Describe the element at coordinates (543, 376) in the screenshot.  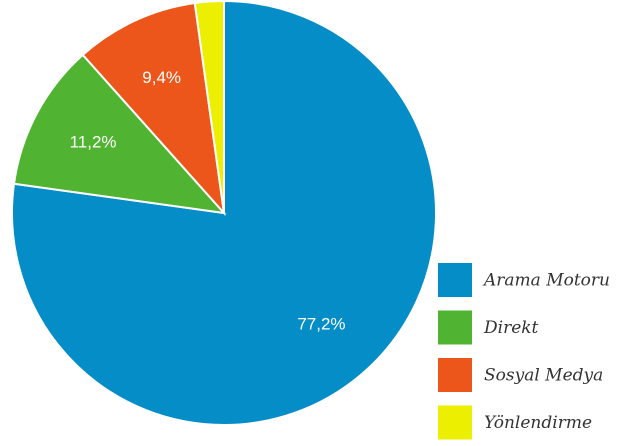
I see `legend-label: Sosyal Medya` at that location.